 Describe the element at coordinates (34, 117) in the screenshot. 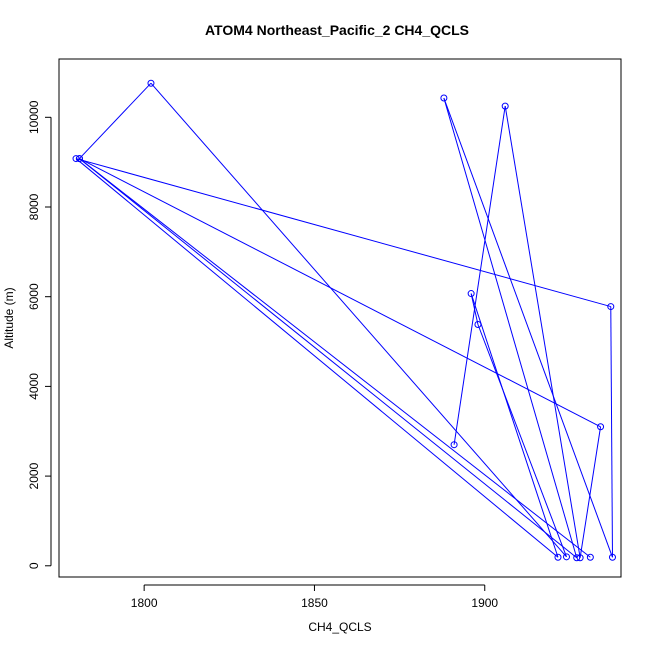

I see `y-tick-label: 10000` at that location.